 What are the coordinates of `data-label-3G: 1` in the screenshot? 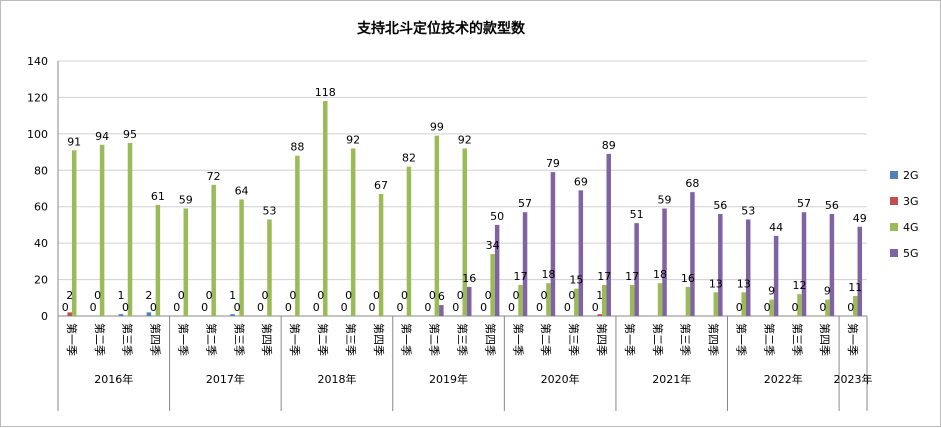 It's located at (599, 295).